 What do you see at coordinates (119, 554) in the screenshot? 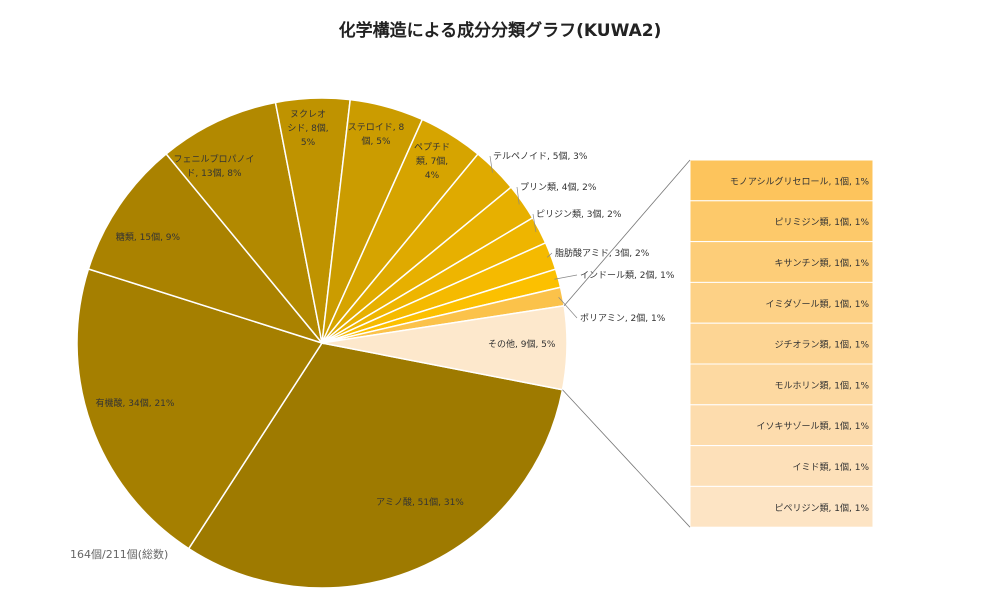
I see `total-count-note: 164個/211個(総数)` at bounding box center [119, 554].